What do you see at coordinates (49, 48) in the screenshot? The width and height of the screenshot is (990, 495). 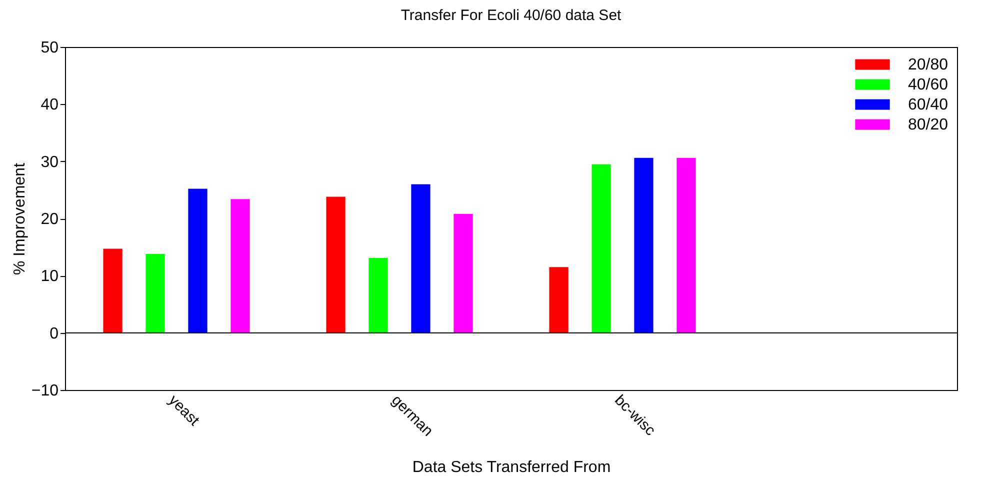 I see `y-tick-label: 50` at bounding box center [49, 48].